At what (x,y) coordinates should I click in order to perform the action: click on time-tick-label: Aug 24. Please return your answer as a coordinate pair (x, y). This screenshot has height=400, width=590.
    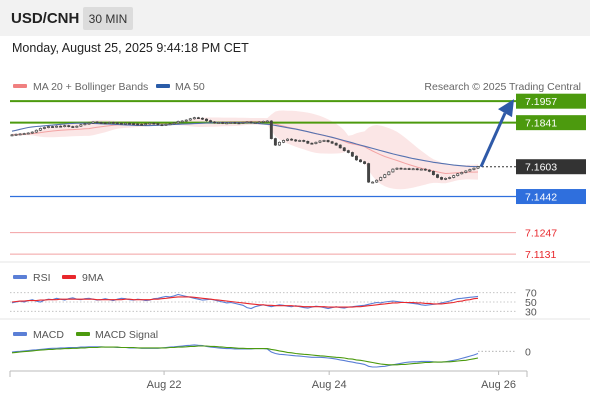
    Looking at the image, I should click on (329, 385).